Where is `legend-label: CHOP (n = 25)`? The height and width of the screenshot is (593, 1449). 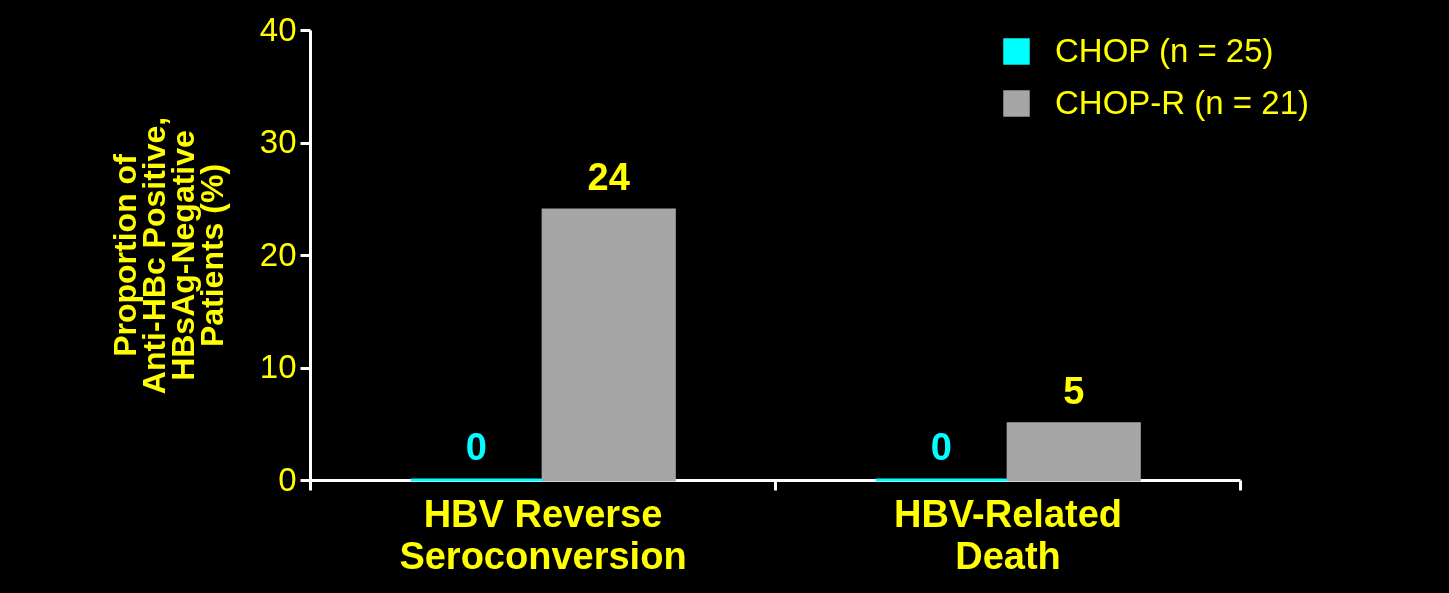 legend-label: CHOP (n = 25) is located at coordinates (1164, 50).